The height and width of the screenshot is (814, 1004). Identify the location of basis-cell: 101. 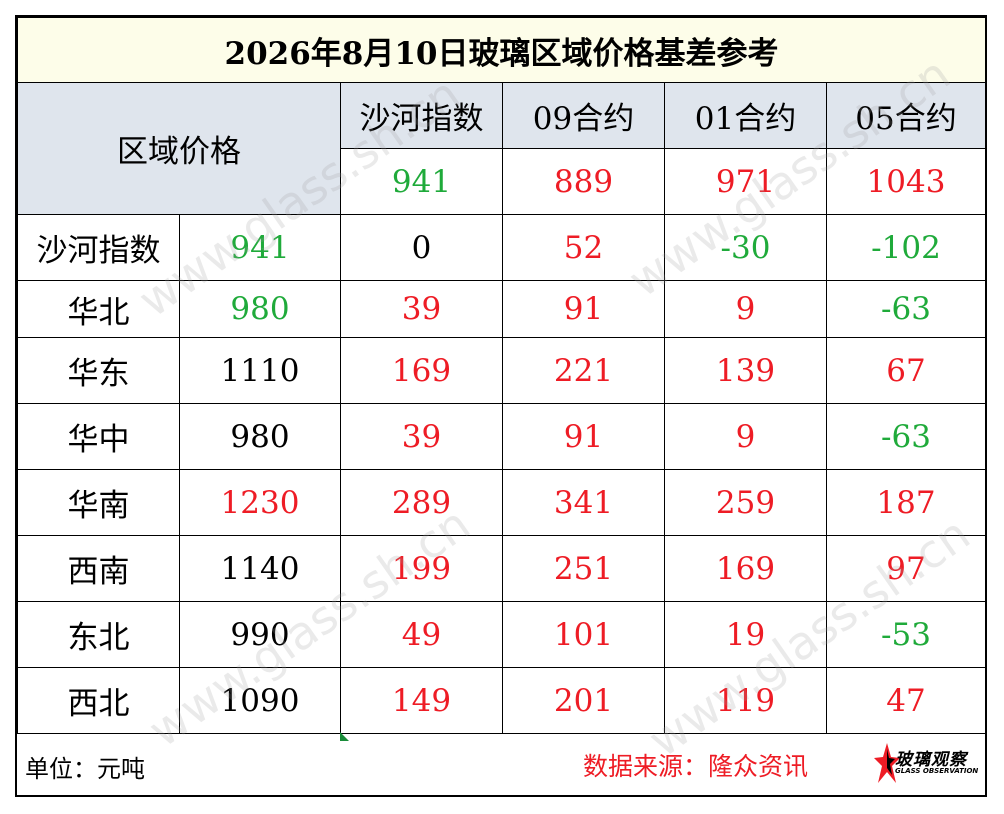
(583, 634).